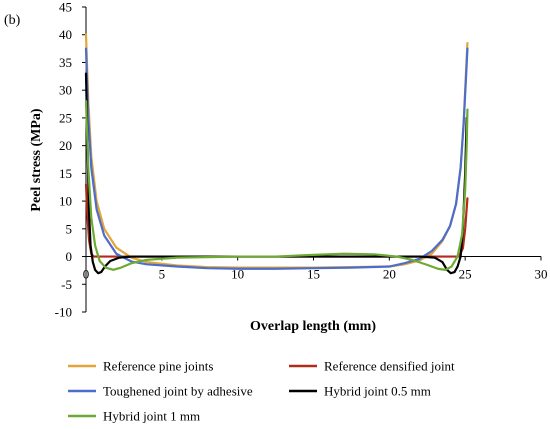  What do you see at coordinates (65, 201) in the screenshot?
I see `y-tick-label: 10` at bounding box center [65, 201].